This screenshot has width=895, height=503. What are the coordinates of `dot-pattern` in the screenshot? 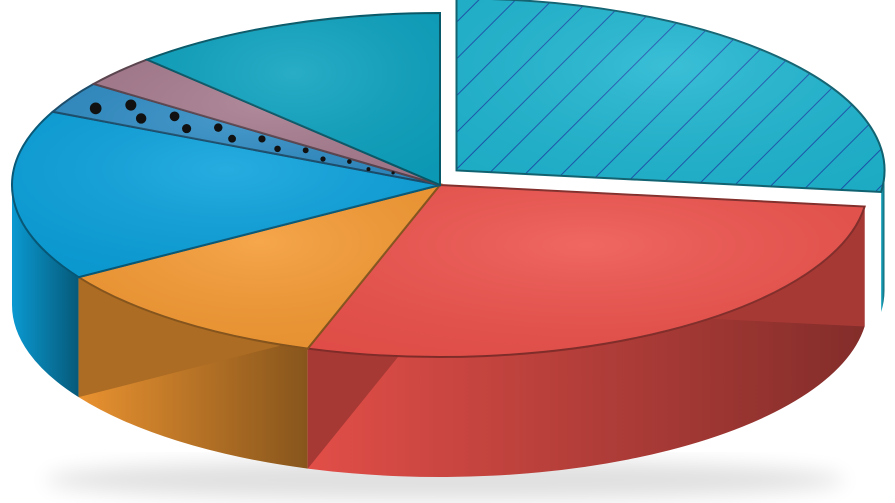 It's located at (242, 137).